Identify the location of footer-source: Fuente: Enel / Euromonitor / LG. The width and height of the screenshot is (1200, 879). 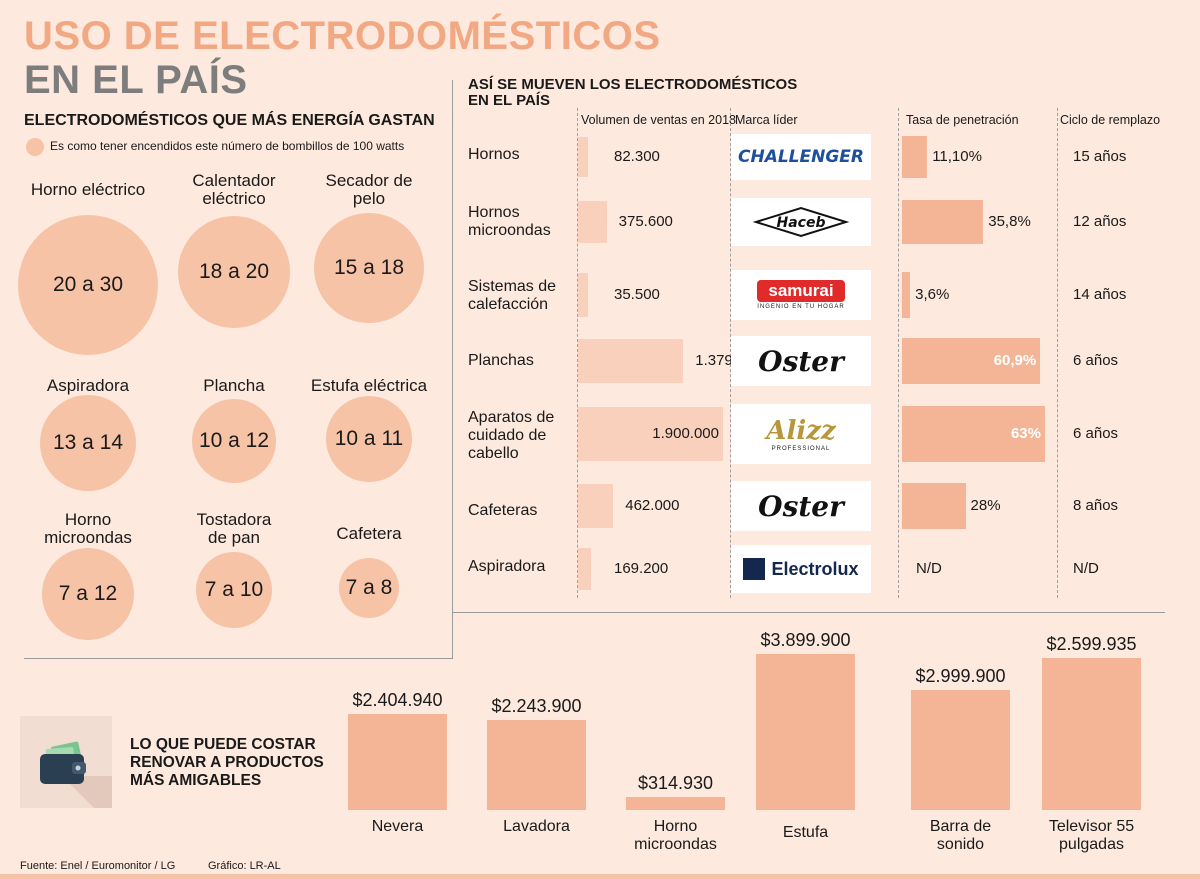
(98, 866).